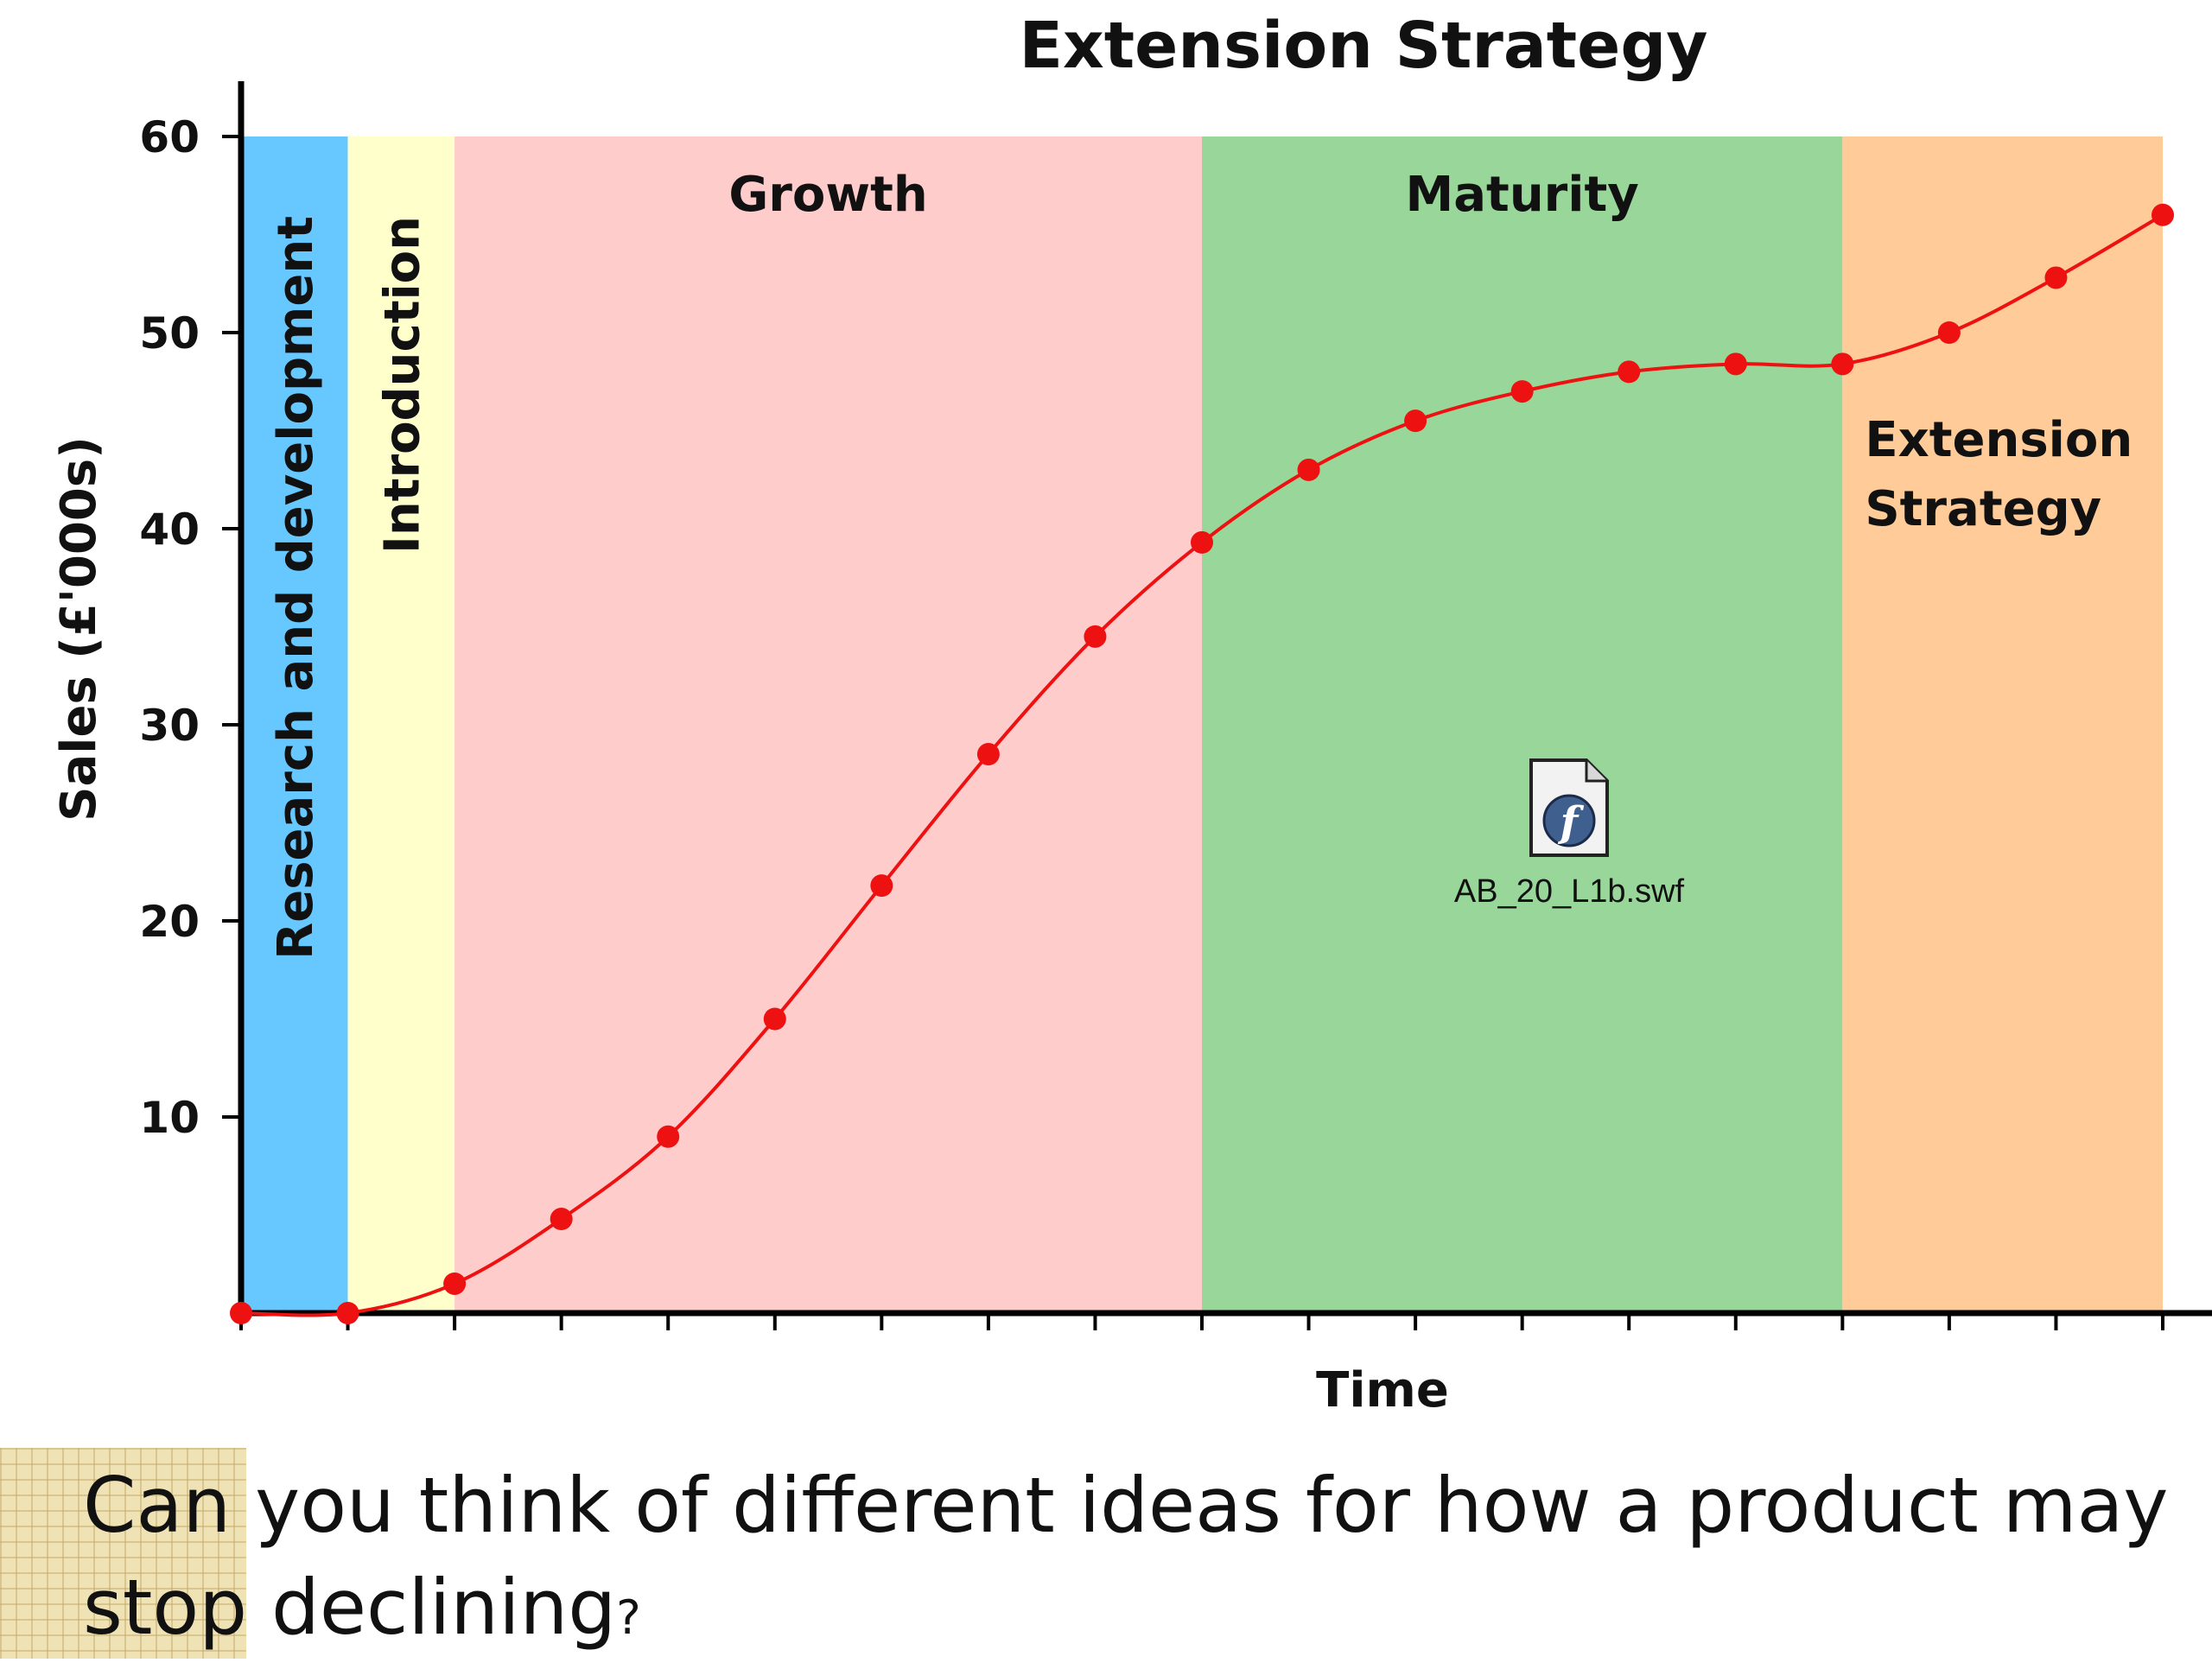 The image size is (2212, 1669). I want to click on y-tick-label: 50, so click(169, 333).